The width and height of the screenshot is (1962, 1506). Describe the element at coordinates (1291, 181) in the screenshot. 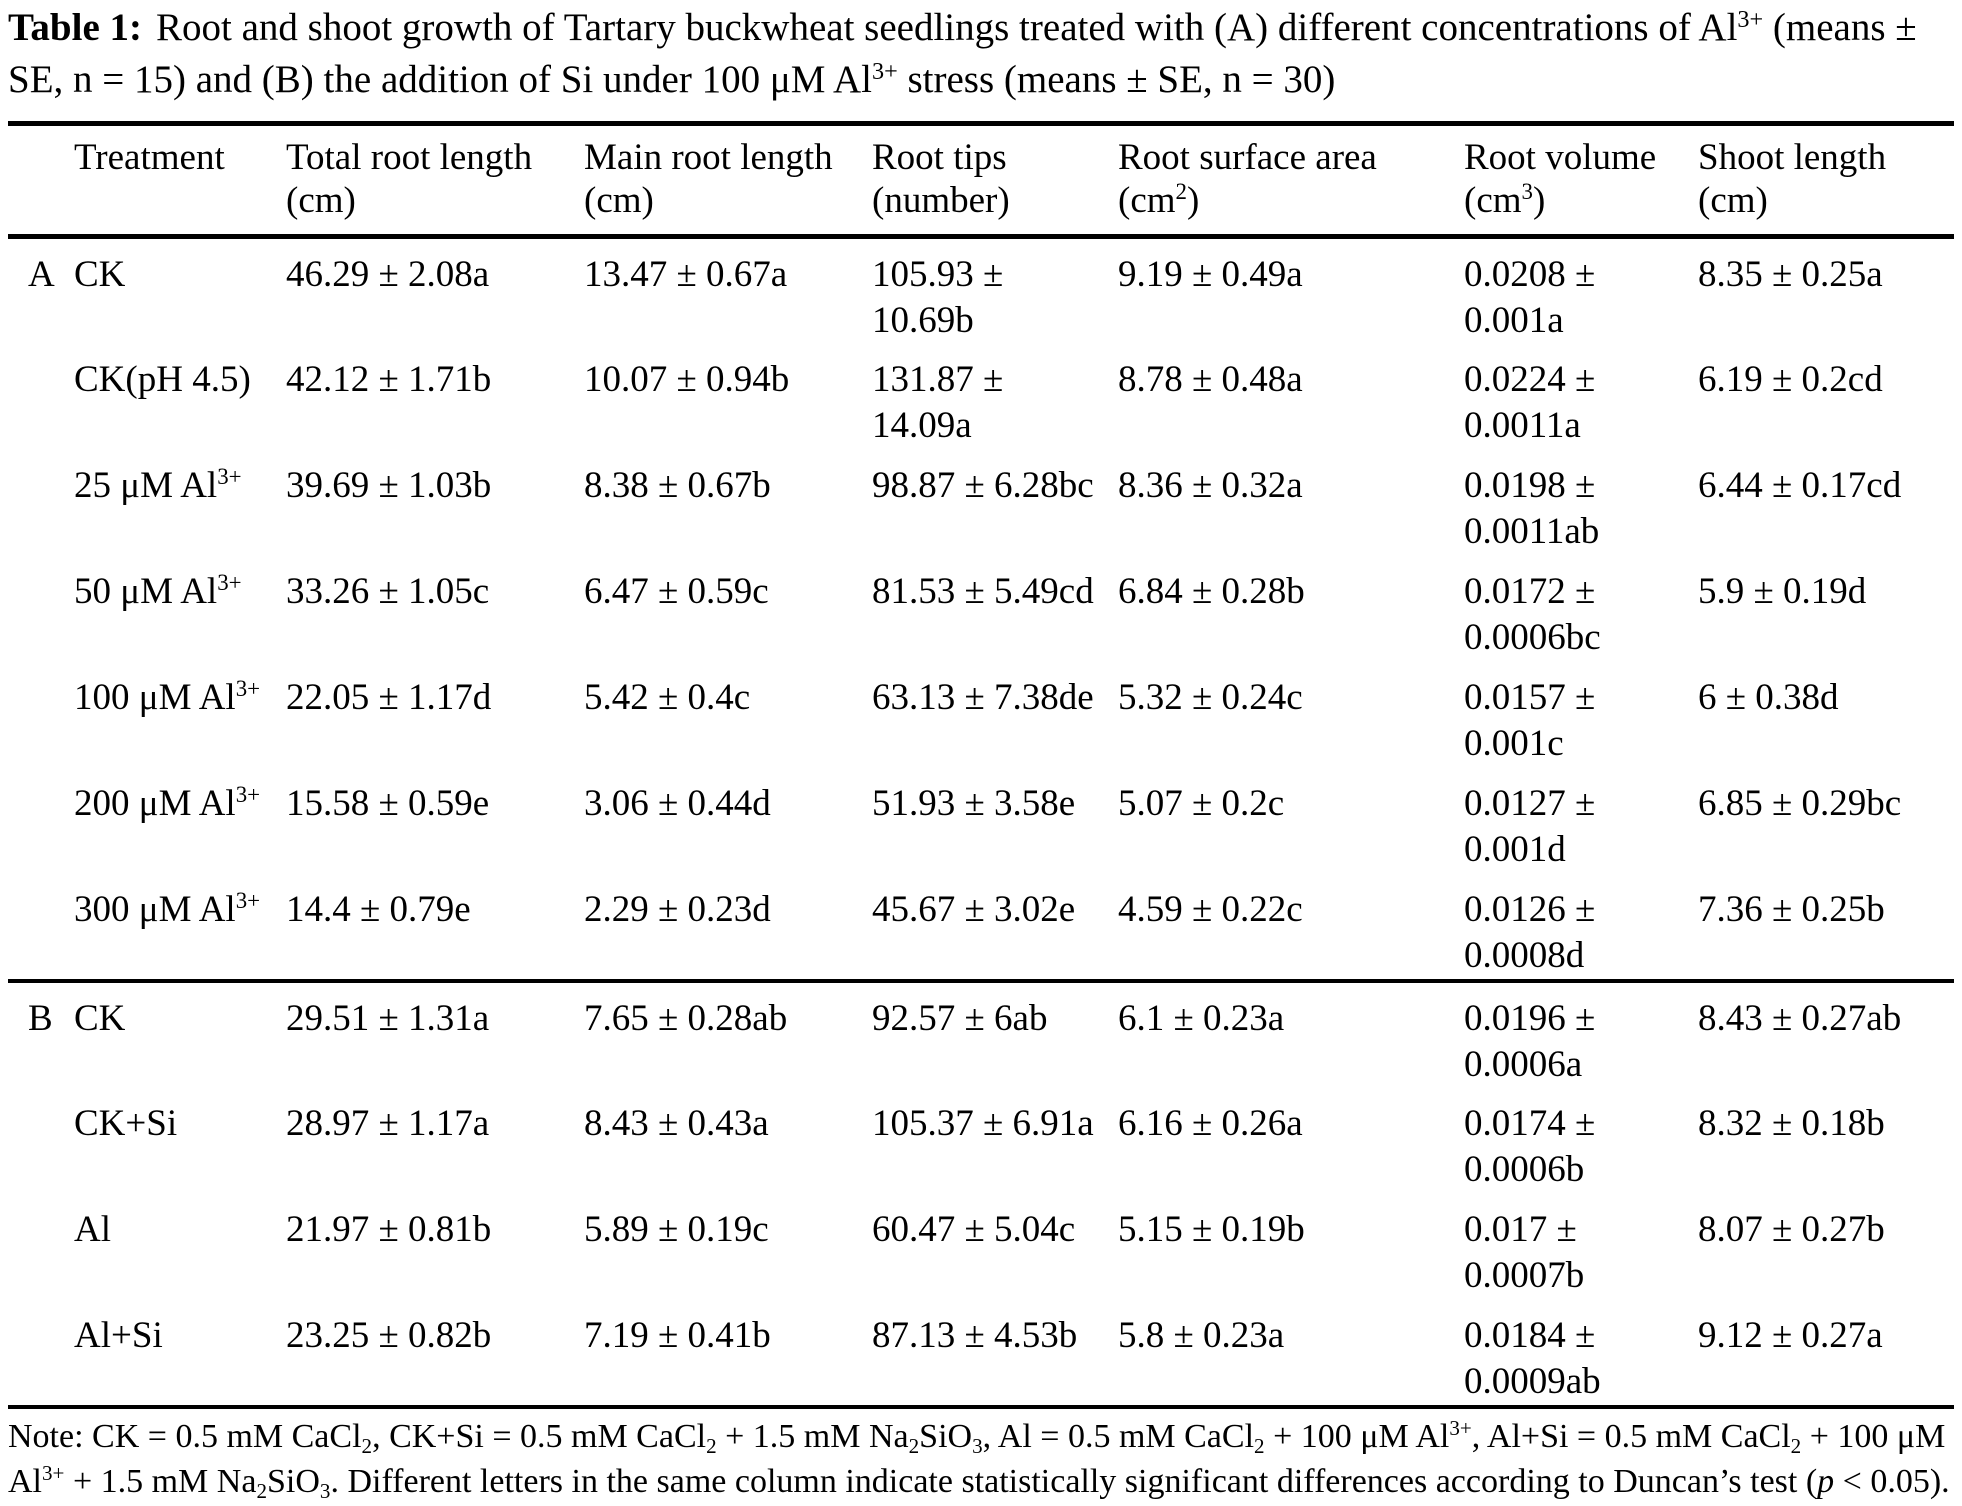

I see `header-cell-root-surface-area: Root surface area (cm2)` at that location.